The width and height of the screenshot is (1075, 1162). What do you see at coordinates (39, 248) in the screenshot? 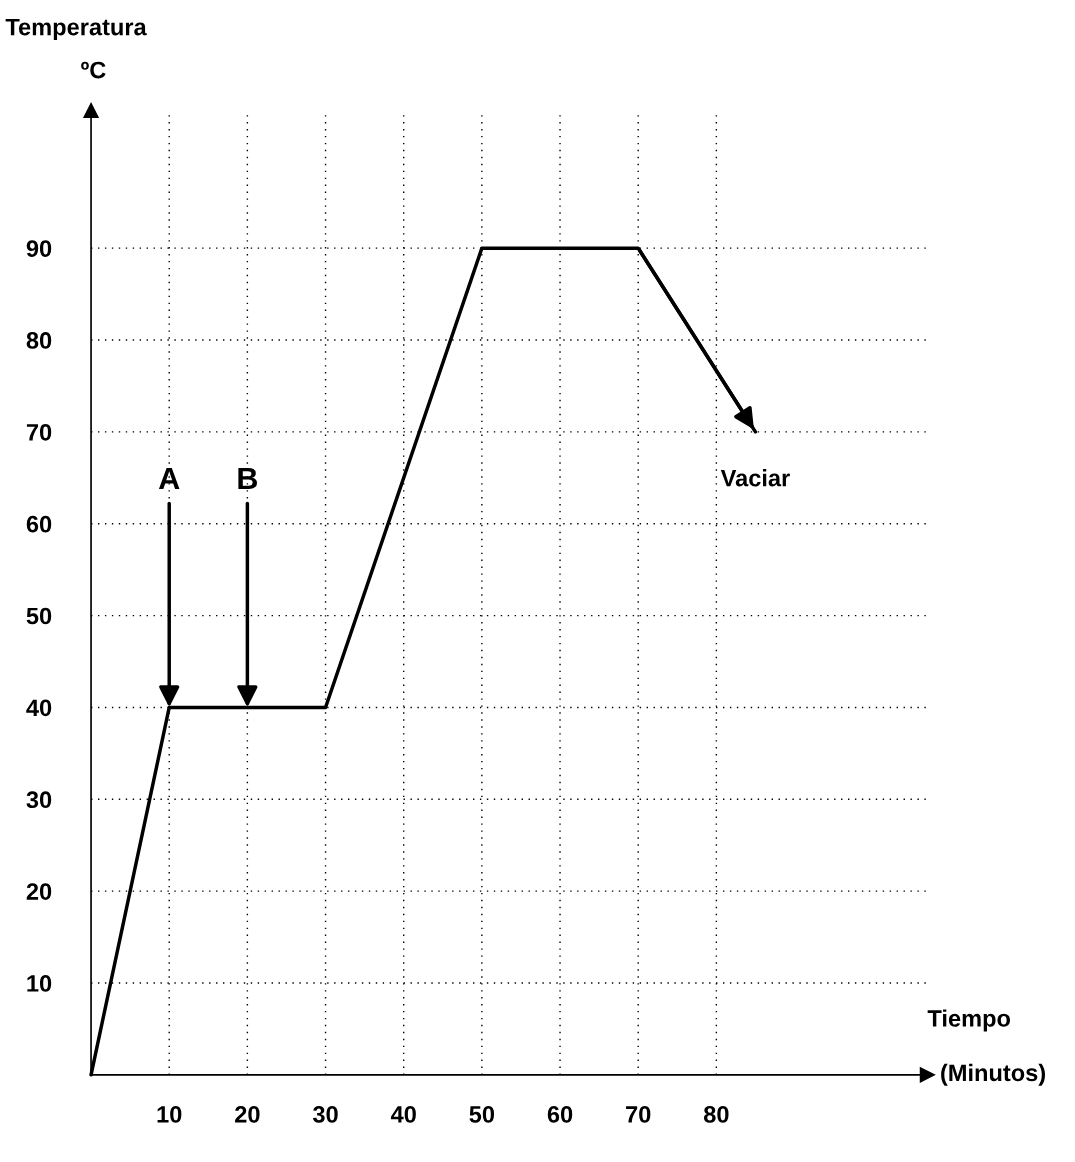
I see `y-tick-label: 90` at bounding box center [39, 248].